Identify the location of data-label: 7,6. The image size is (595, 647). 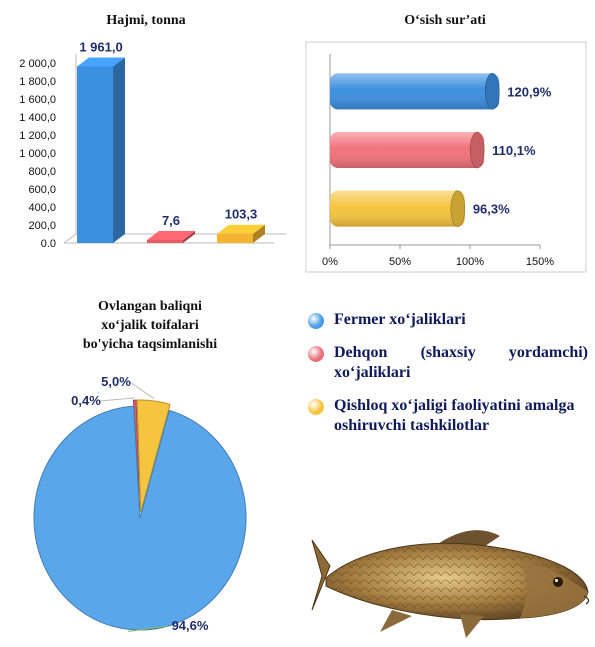
(171, 220).